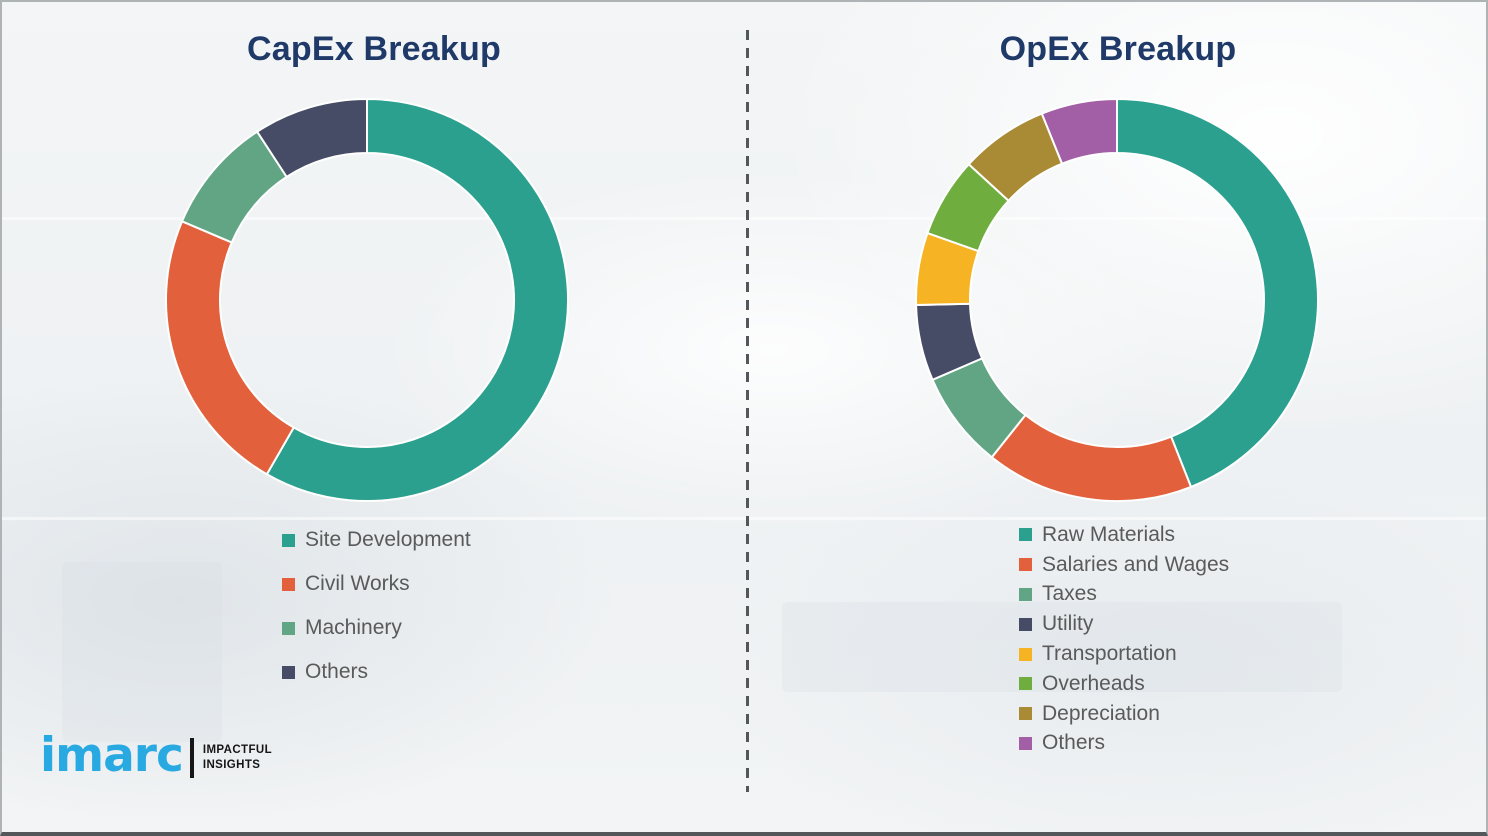 The height and width of the screenshot is (836, 1488). I want to click on donut-segment-site-development, so click(417, 300).